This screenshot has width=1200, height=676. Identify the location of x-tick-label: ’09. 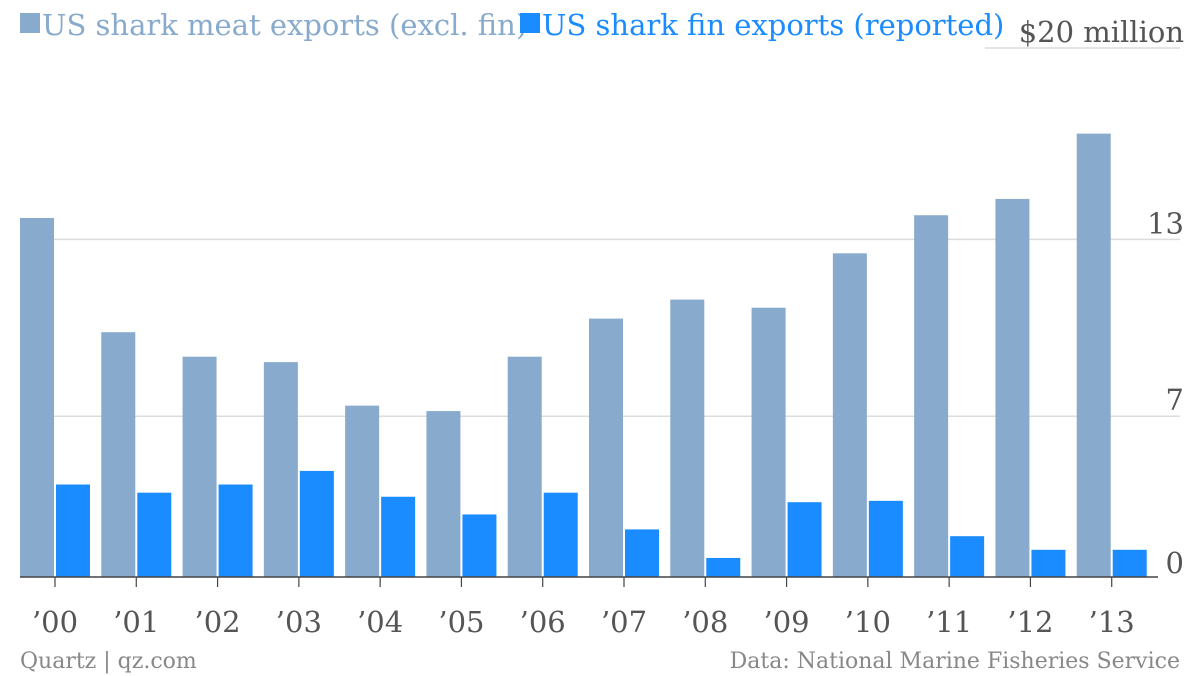
(787, 622).